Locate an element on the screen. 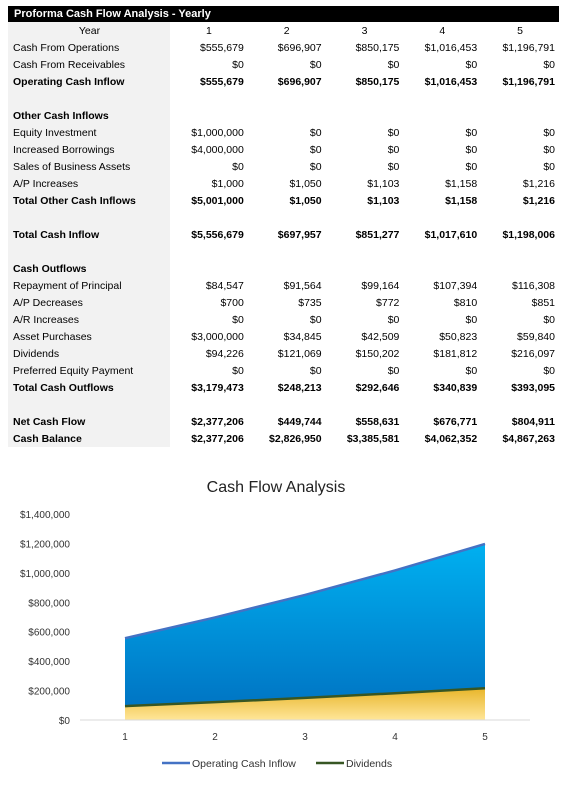  table-row: Cash From Receivables $0 $0 $0 $0 $0 is located at coordinates (283, 64).